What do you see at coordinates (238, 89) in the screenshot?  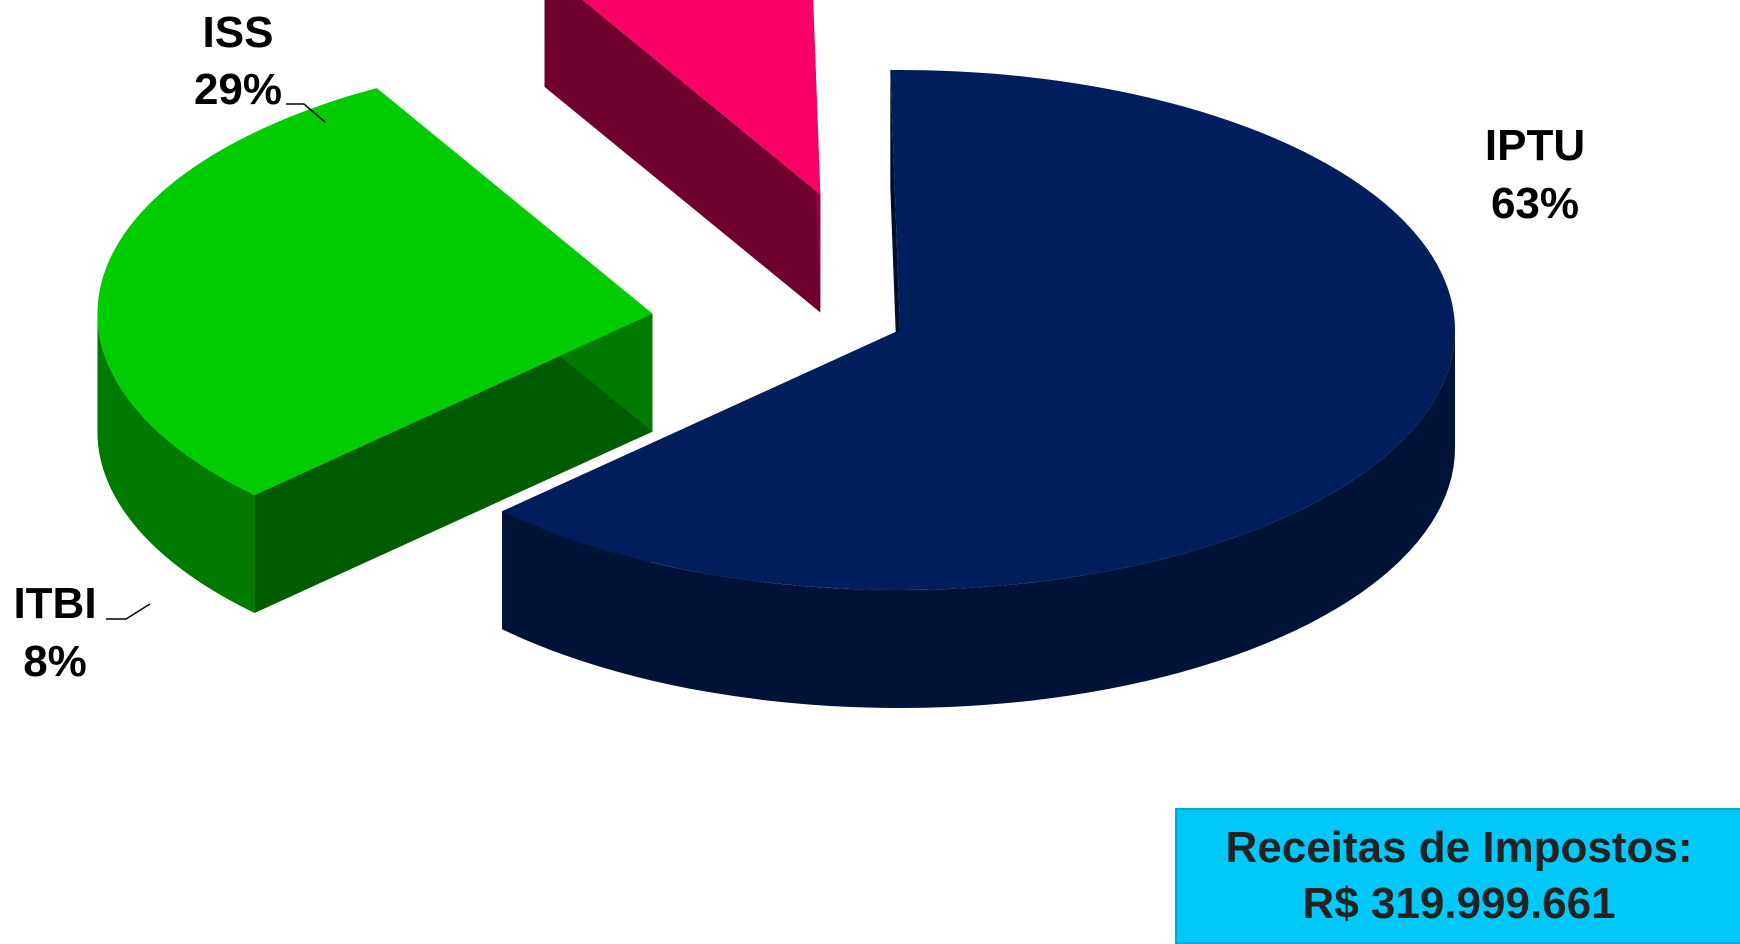 I see `slice-percent-iss: 29%` at bounding box center [238, 89].